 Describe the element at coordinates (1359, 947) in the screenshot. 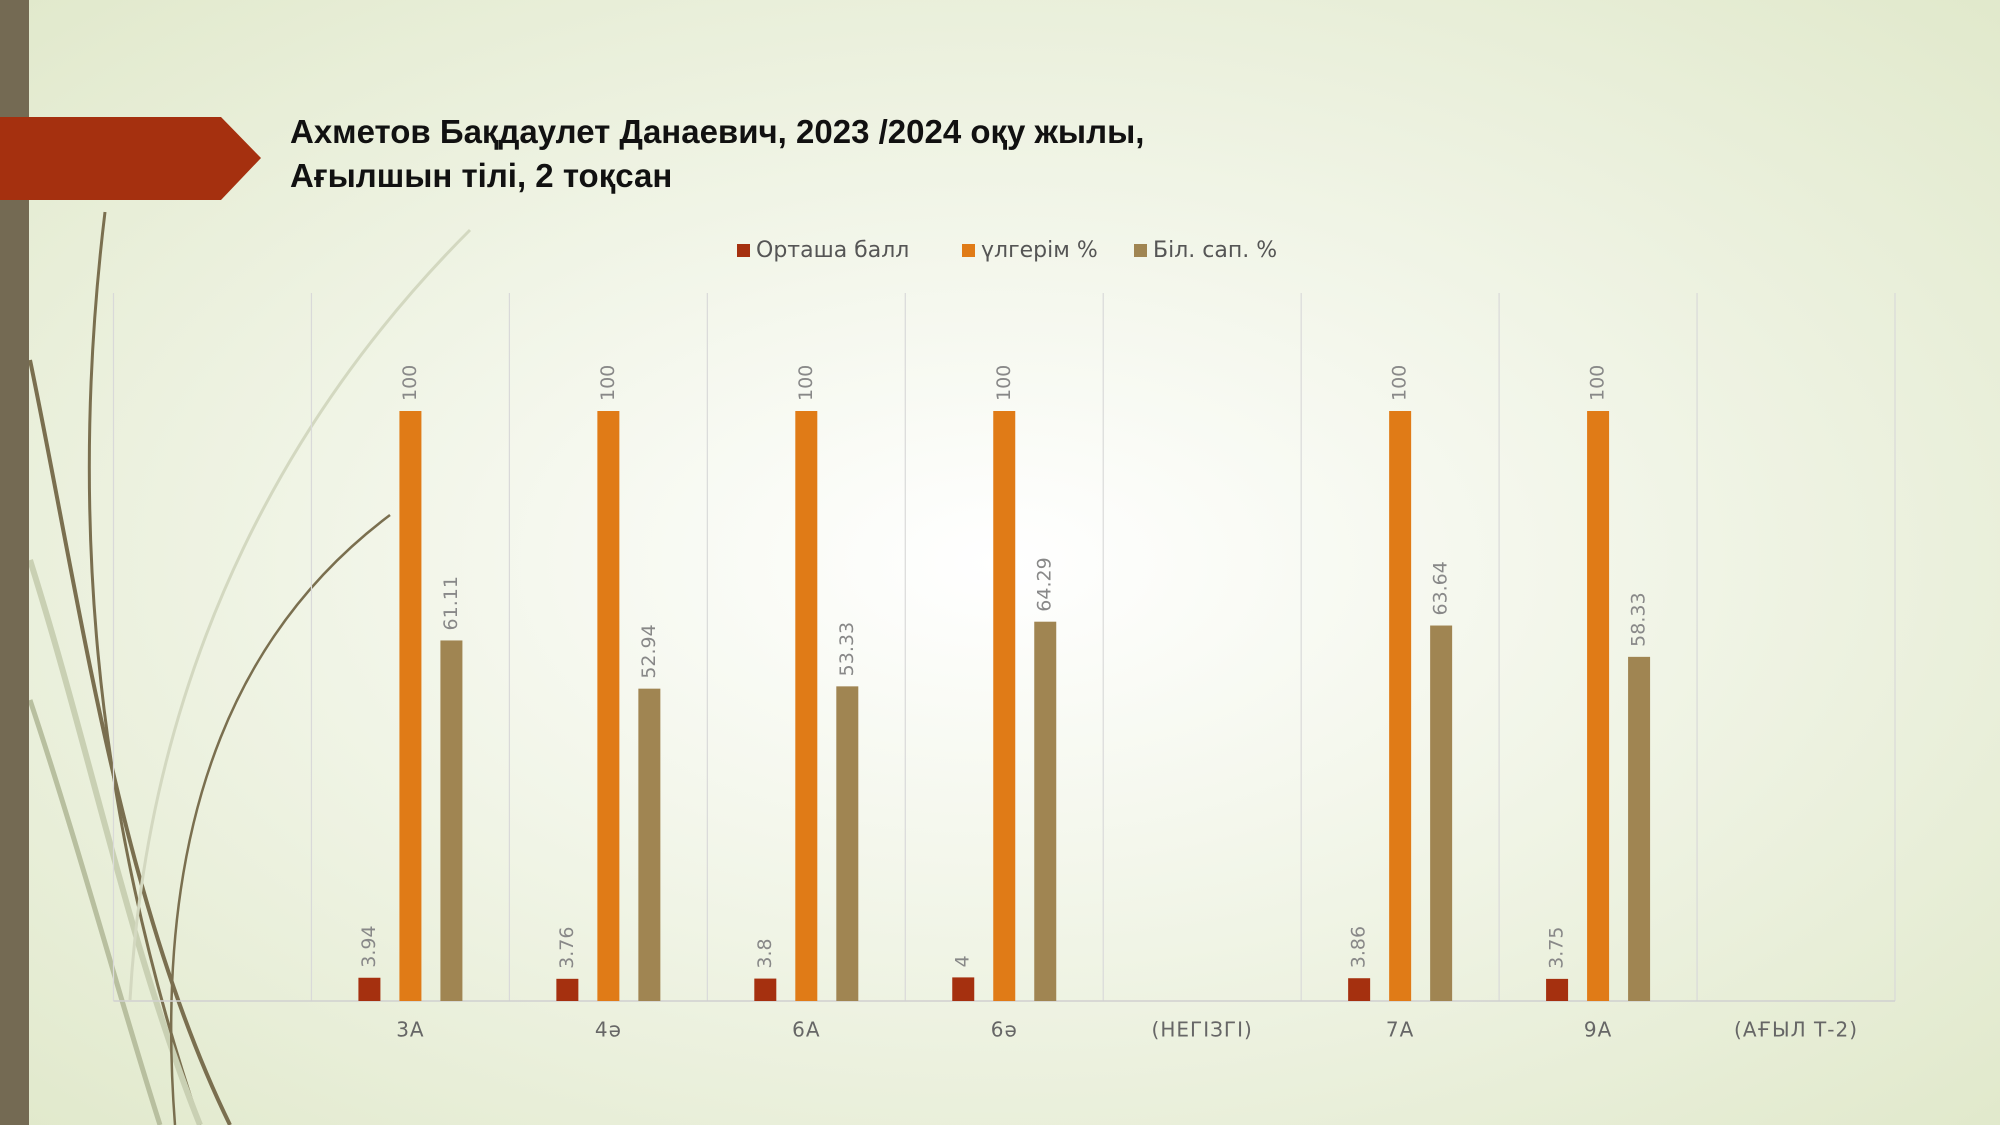

I see `data-label: 3.86` at that location.